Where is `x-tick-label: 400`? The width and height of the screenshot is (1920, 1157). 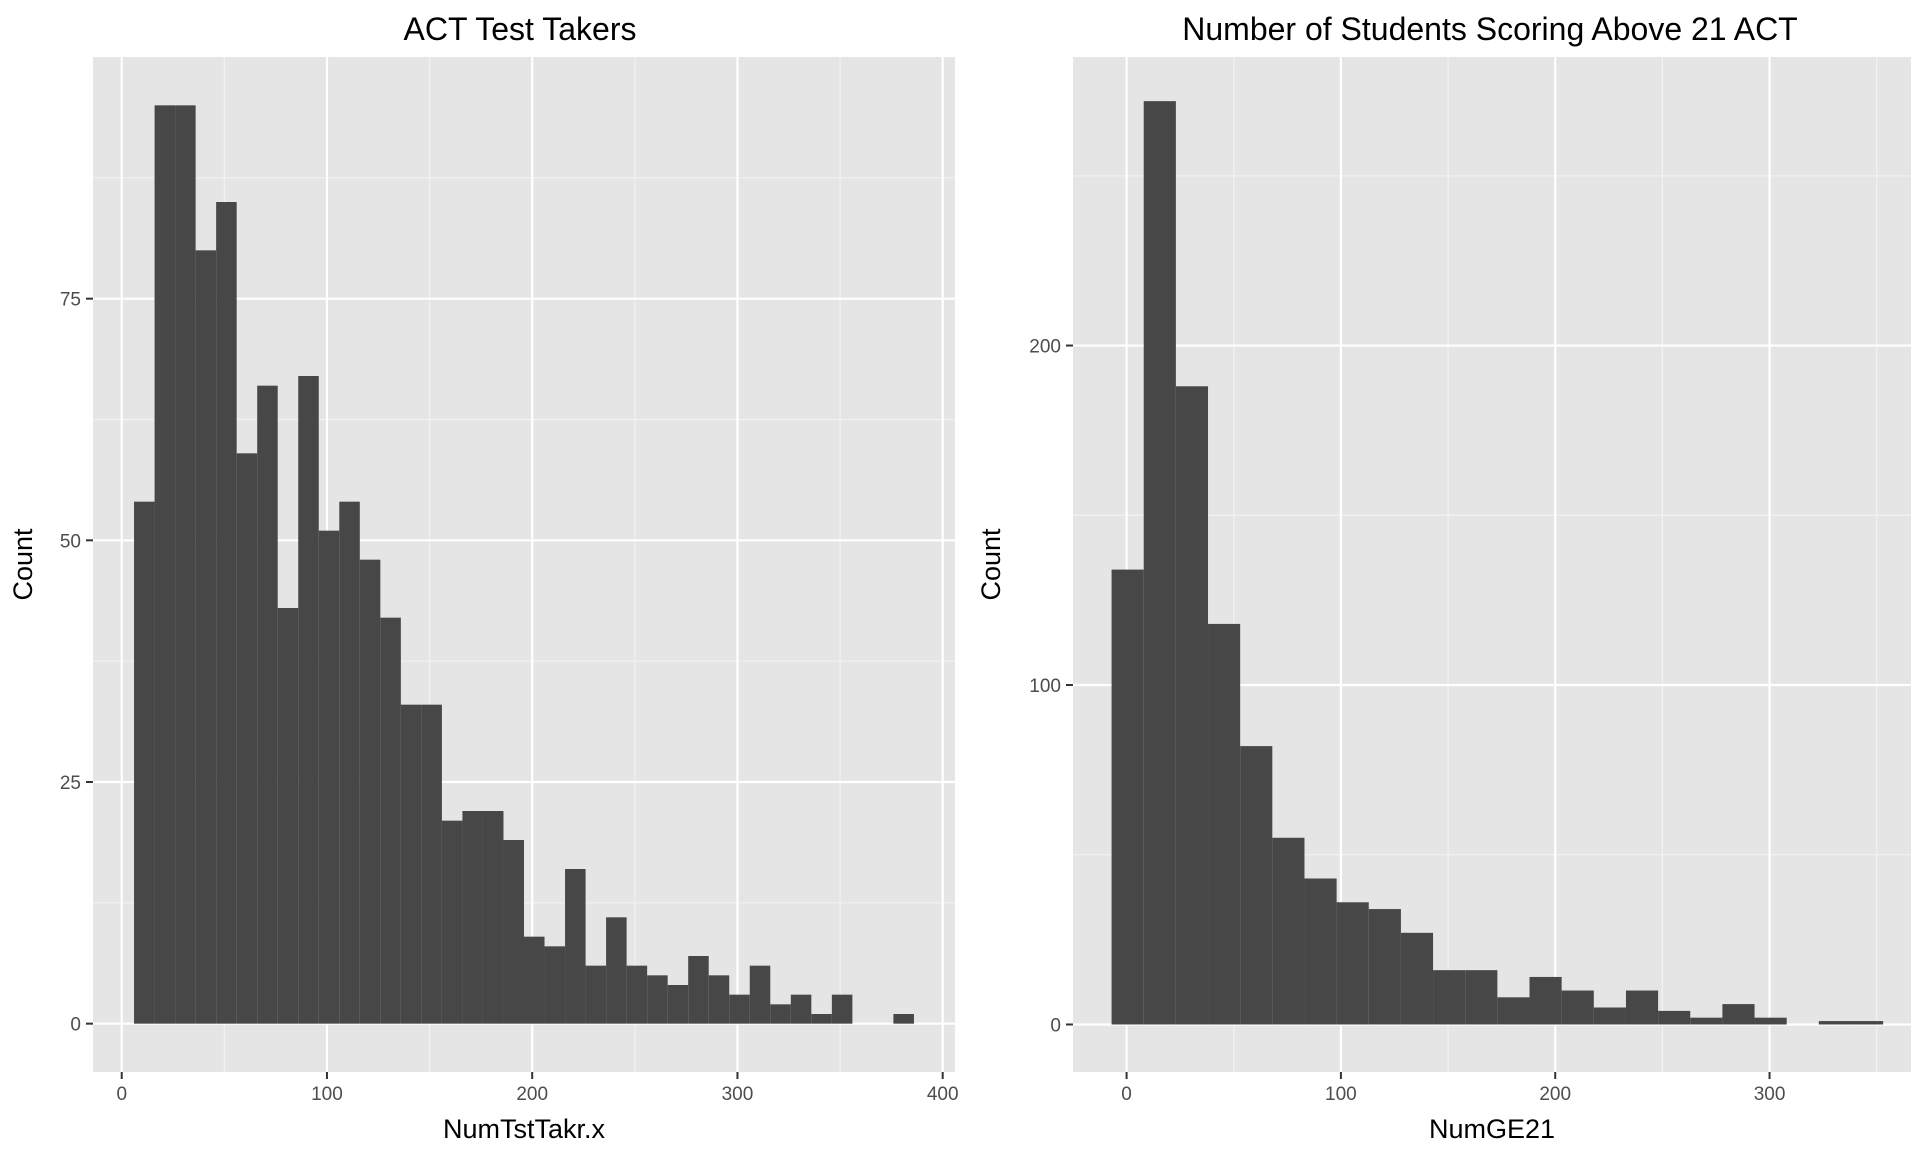 x-tick-label: 400 is located at coordinates (943, 1094).